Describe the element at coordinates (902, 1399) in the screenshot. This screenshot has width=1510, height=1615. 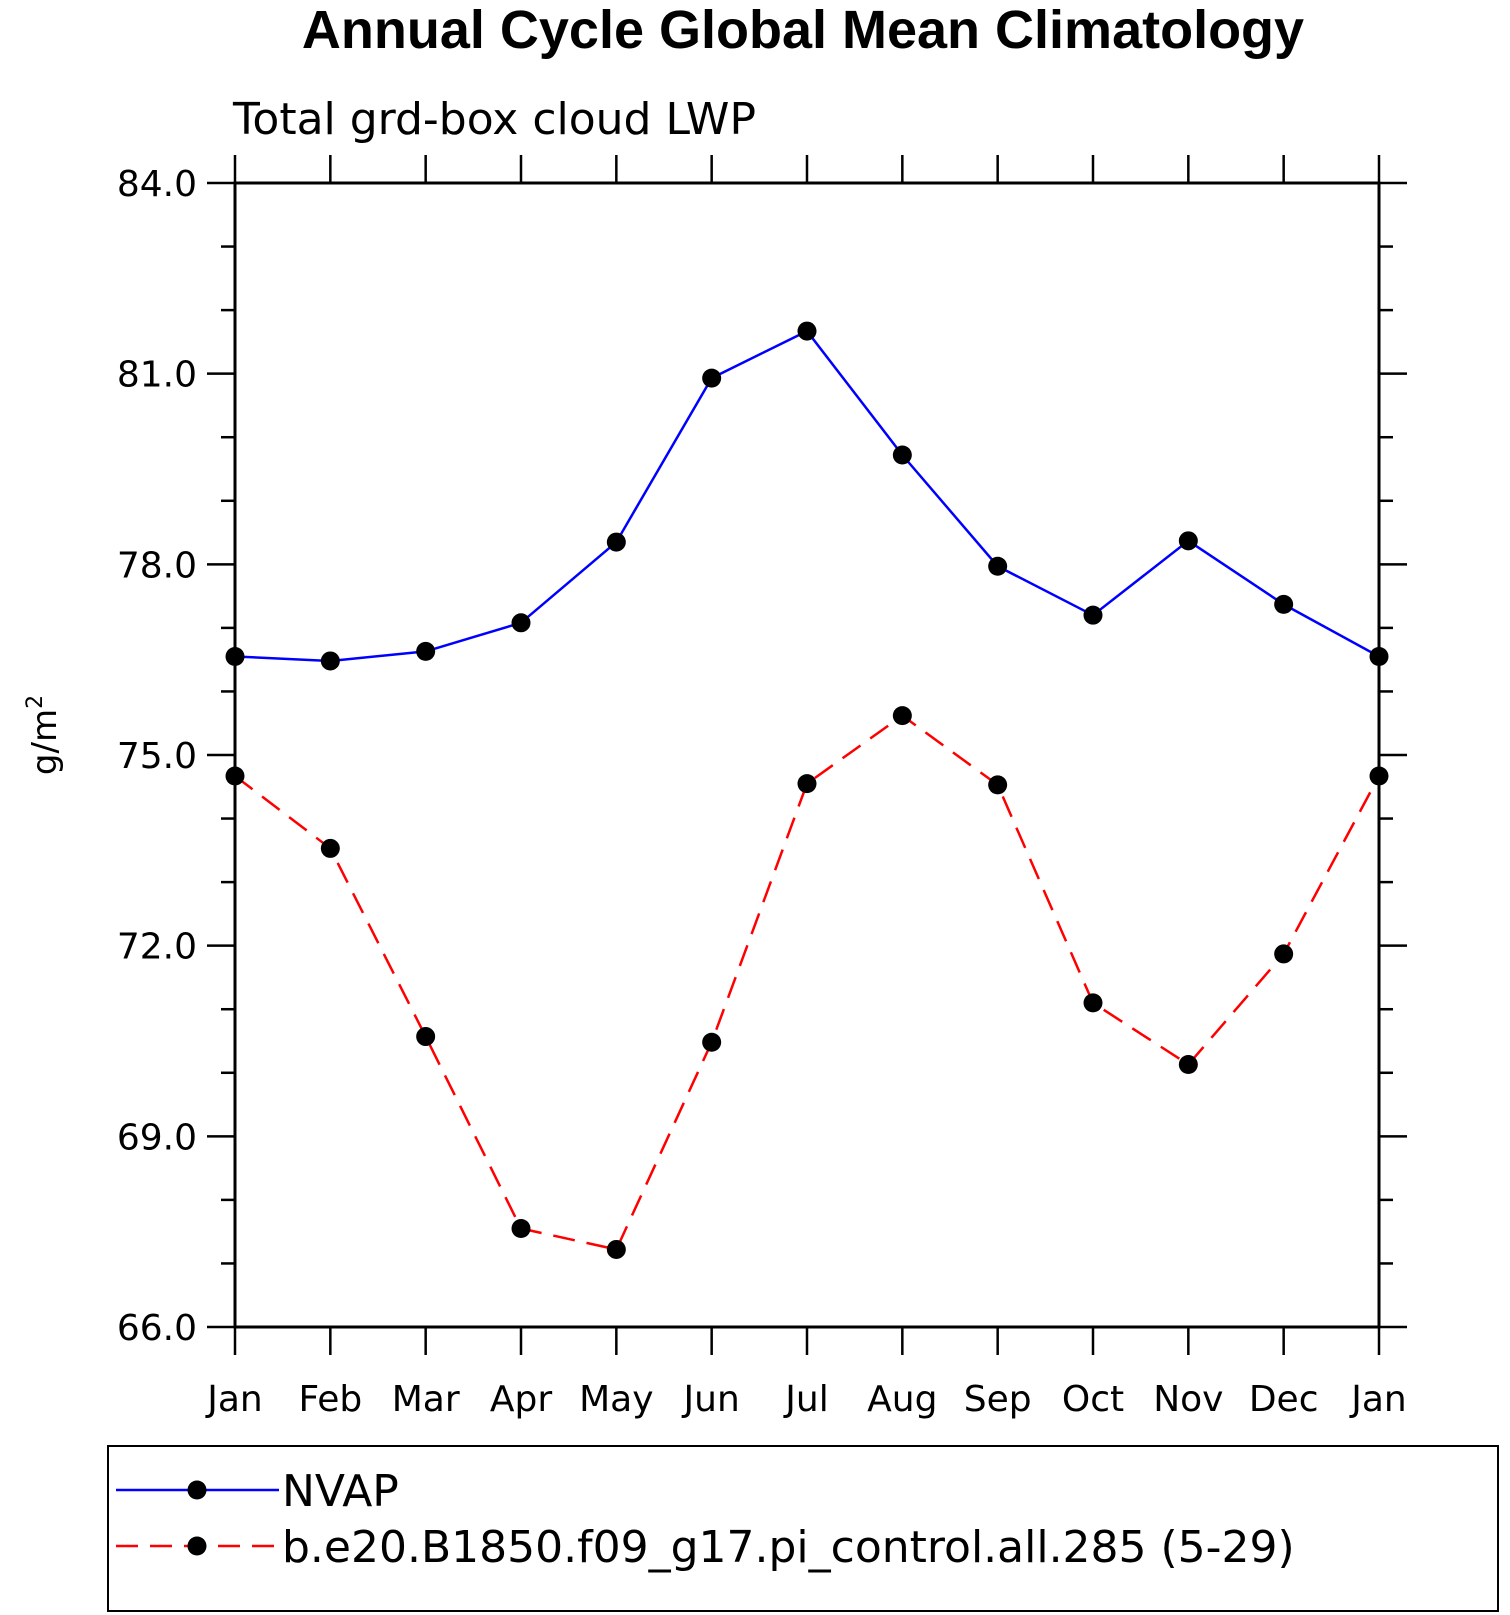
I see `x-tick-label: Aug` at that location.